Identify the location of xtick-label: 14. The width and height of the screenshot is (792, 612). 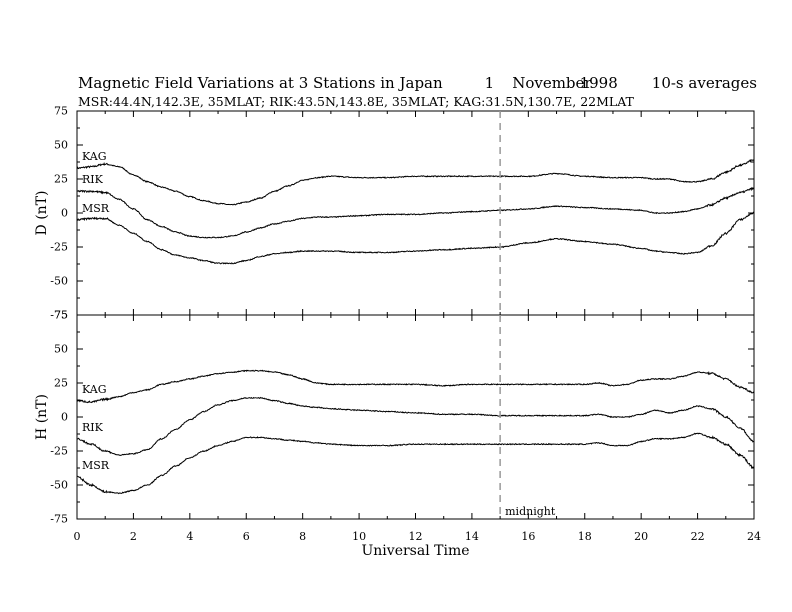
(471, 536).